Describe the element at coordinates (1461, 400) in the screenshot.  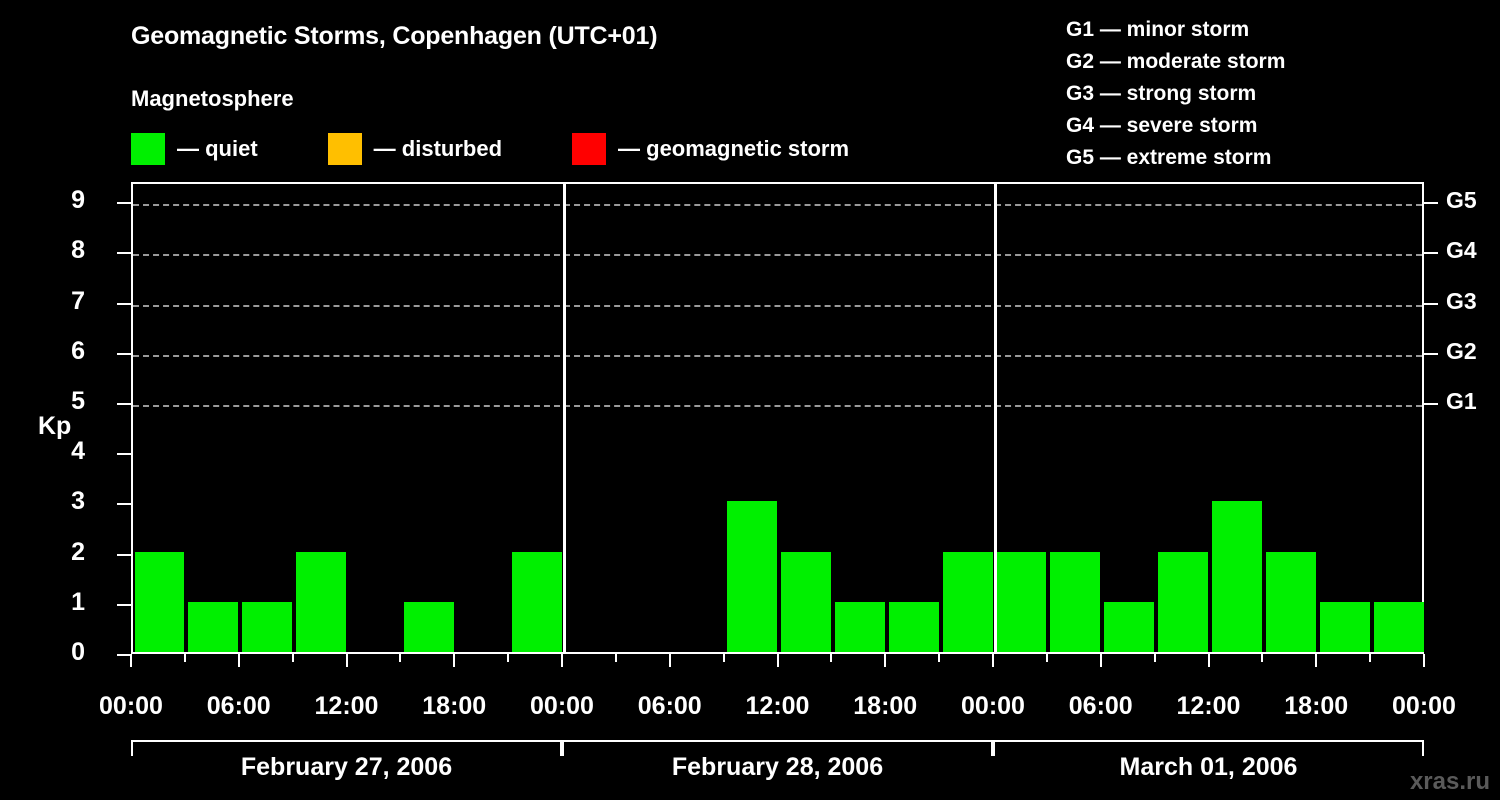
I see `g-axis-label: G1` at that location.